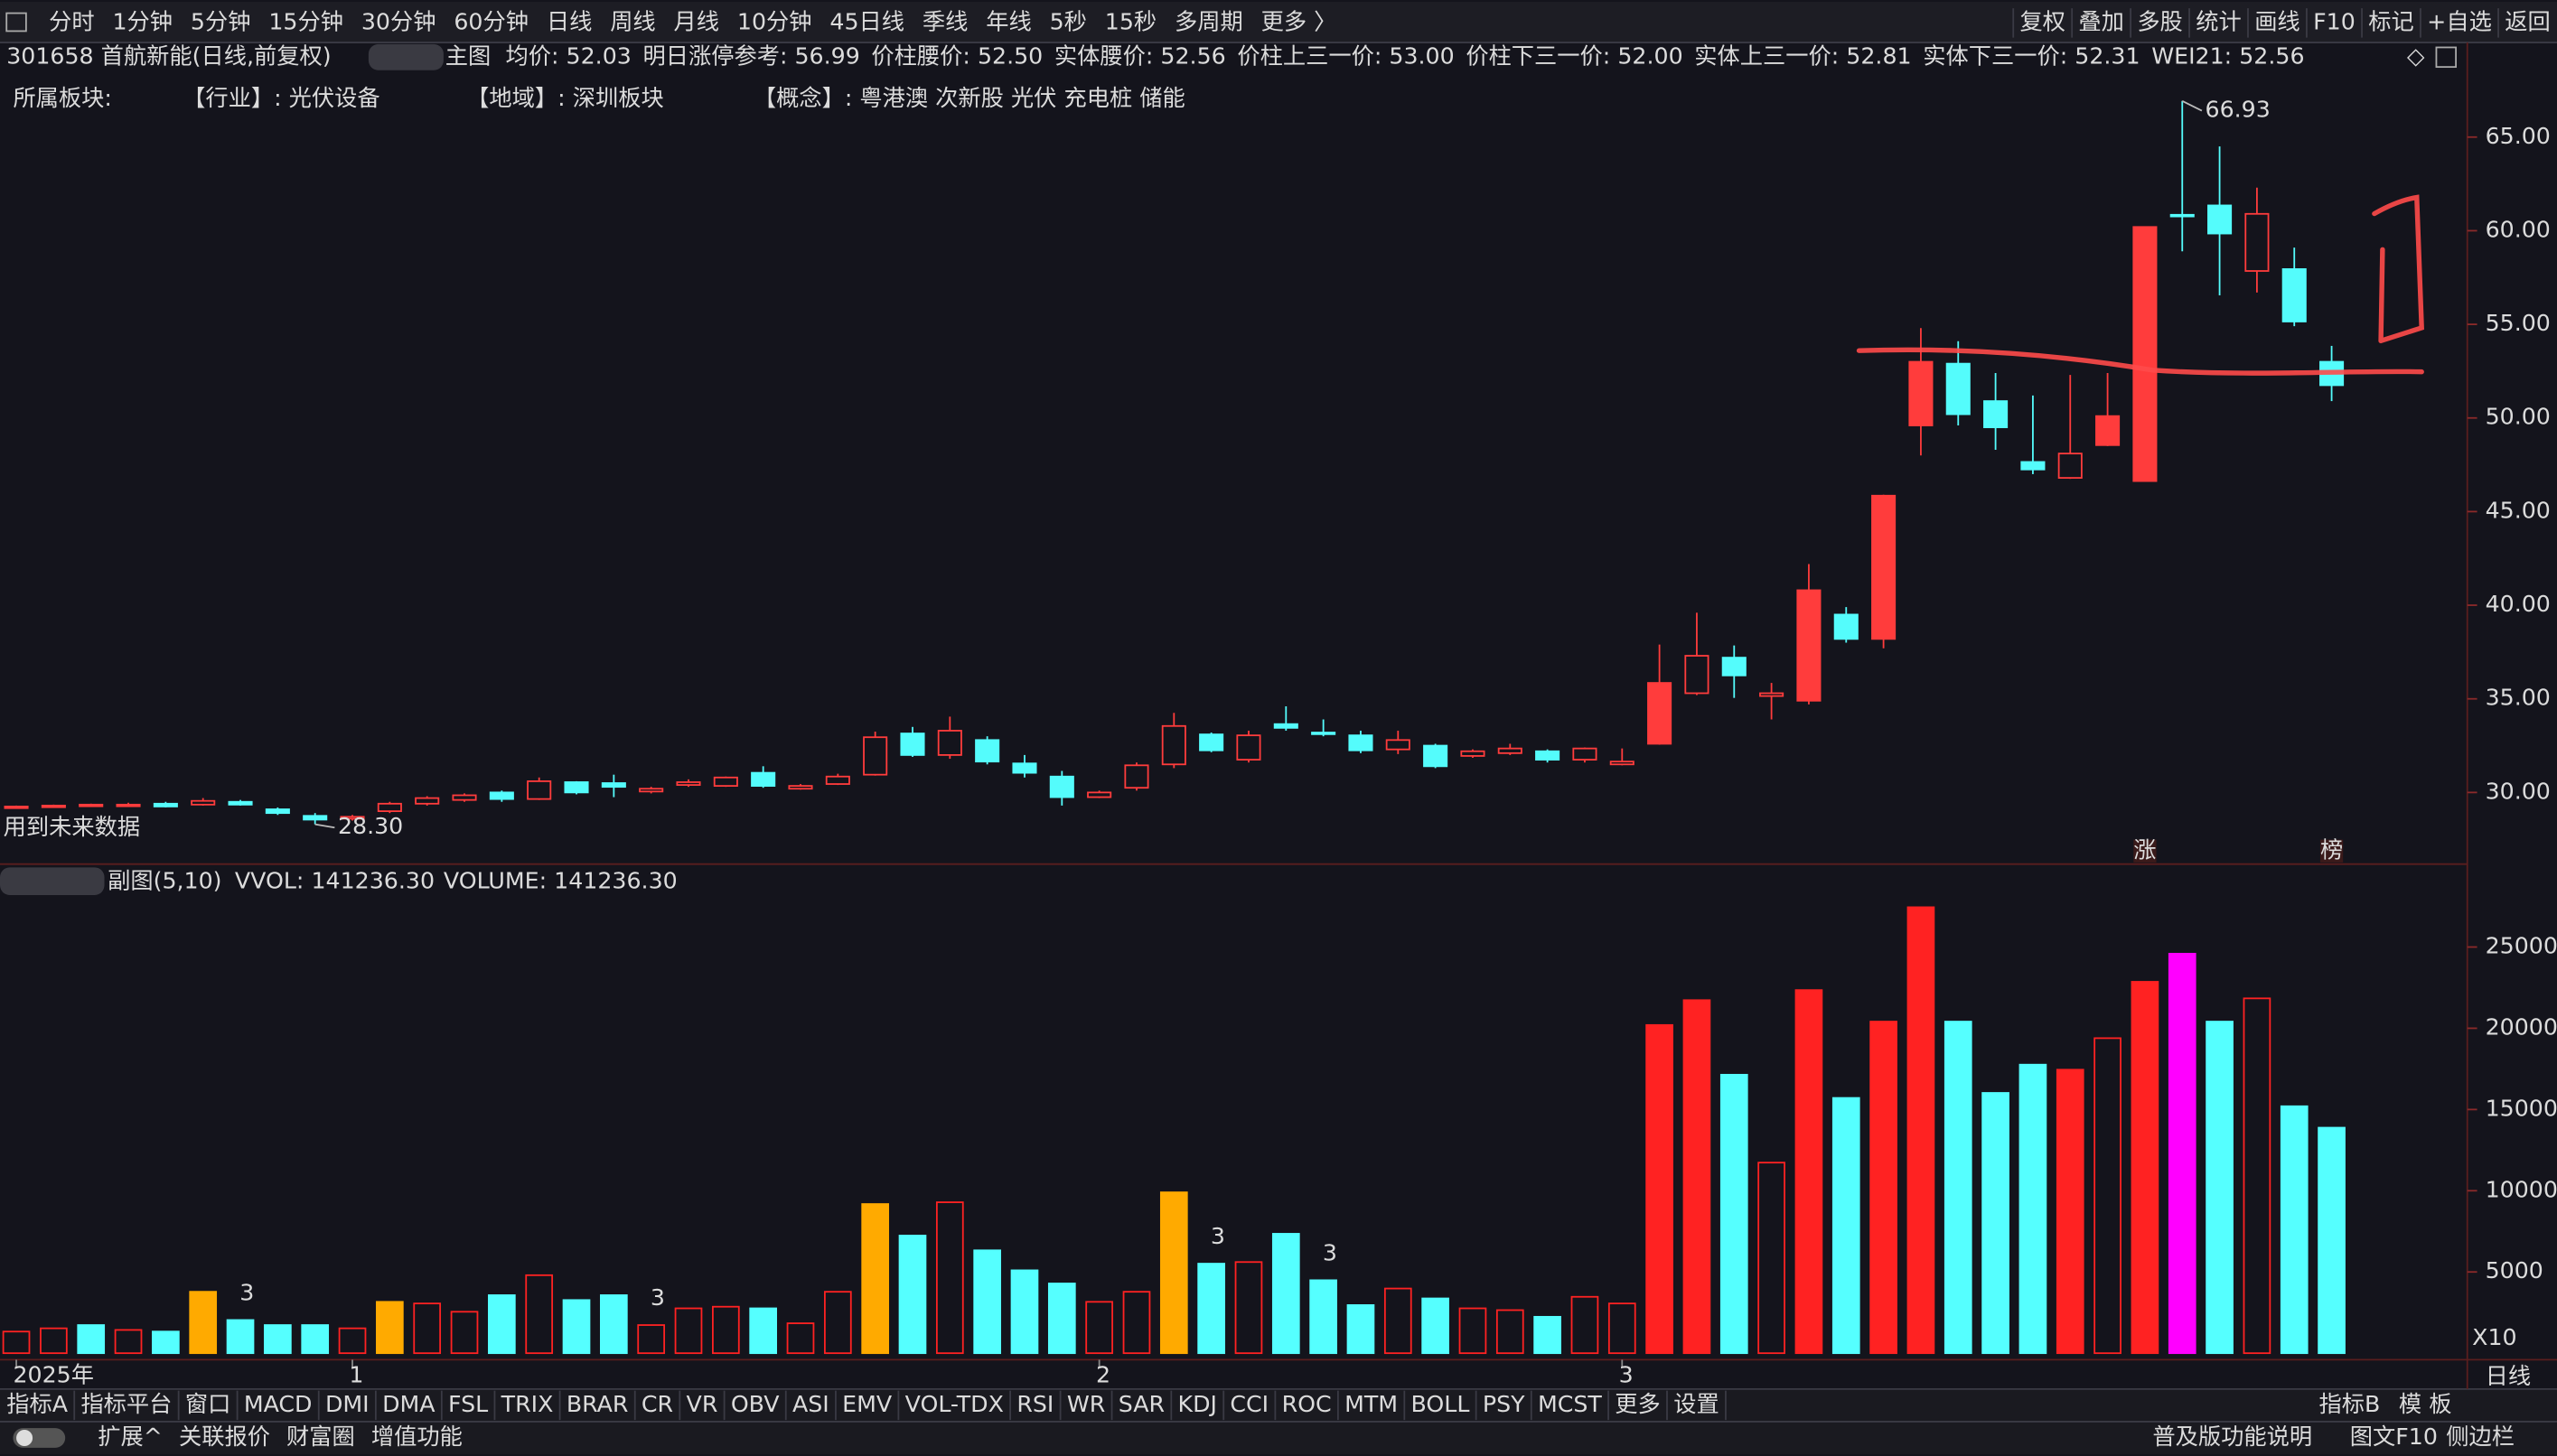 The height and width of the screenshot is (1456, 2557). What do you see at coordinates (570, 21) in the screenshot?
I see `period-tab: 日线` at bounding box center [570, 21].